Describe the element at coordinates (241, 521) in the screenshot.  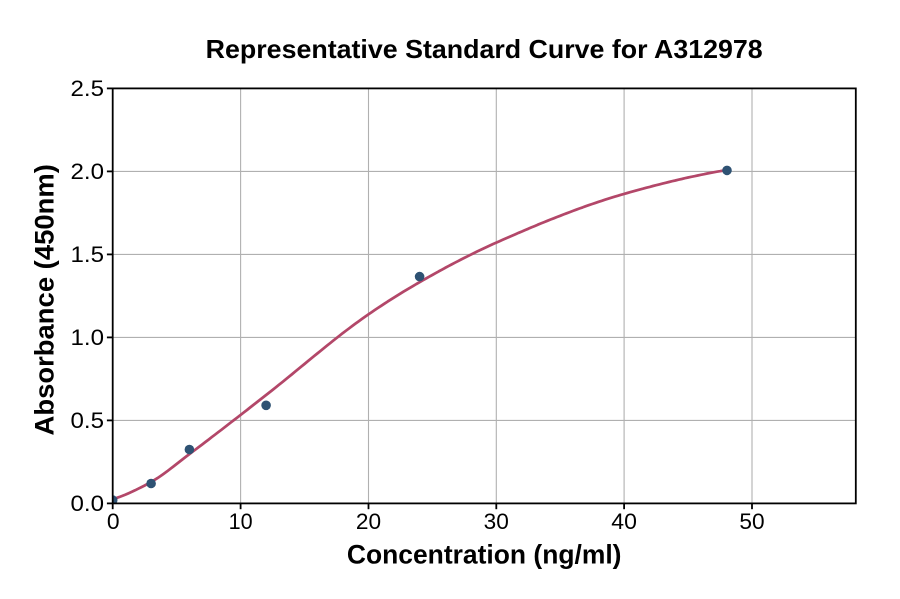
I see `svg-text: 10` at that location.